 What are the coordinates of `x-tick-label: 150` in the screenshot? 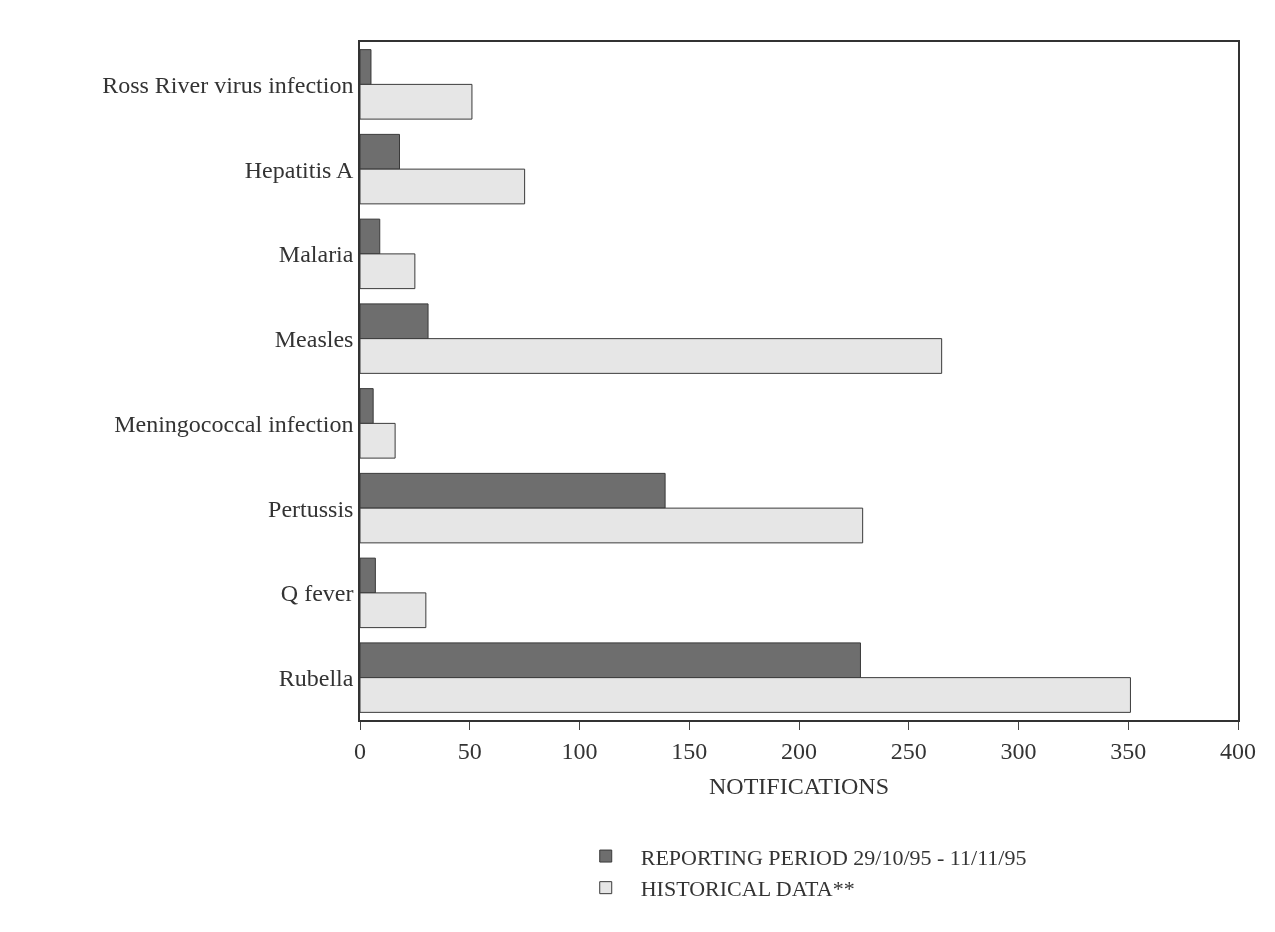 It's located at (689, 750).